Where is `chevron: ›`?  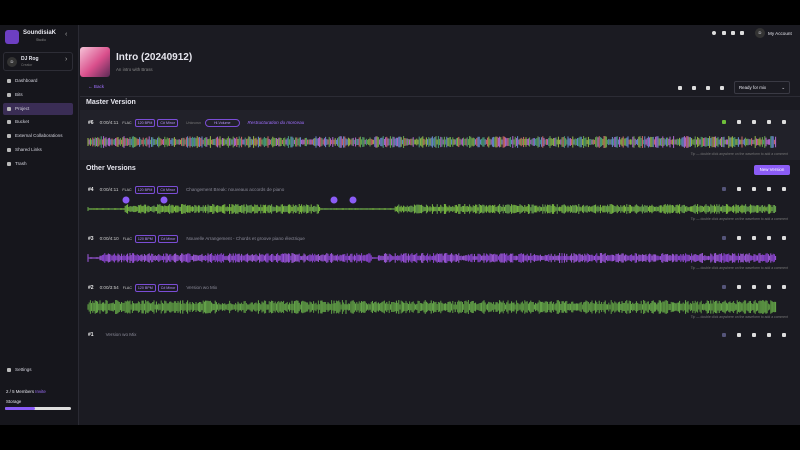
chevron: › is located at coordinates (66, 59).